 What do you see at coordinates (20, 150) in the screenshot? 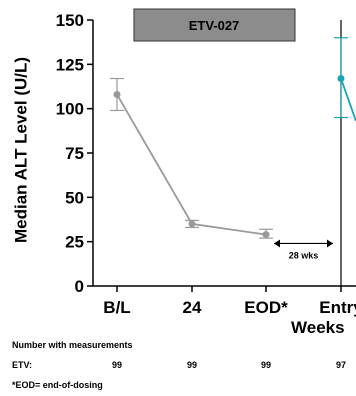
I see `y-axis-title: Median ALT Level (U/L)` at bounding box center [20, 150].